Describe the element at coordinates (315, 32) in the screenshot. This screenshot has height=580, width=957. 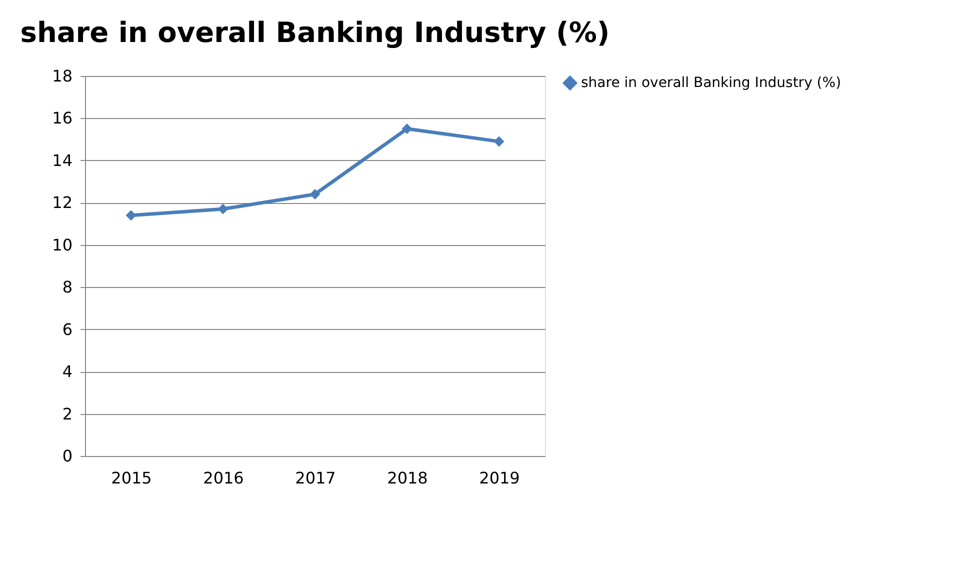
I see `chart-title: share in overall Banking Industry (%)` at that location.